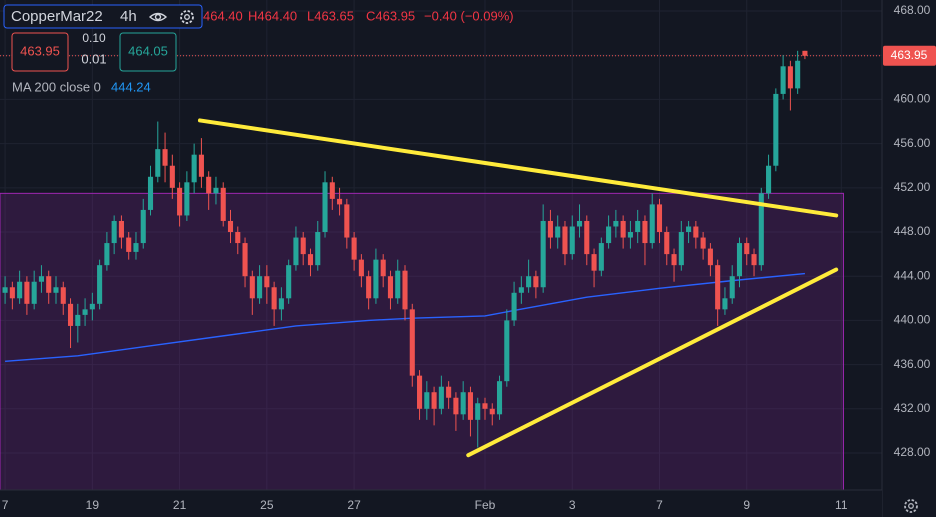 The height and width of the screenshot is (517, 936). I want to click on buy-button, so click(148, 52).